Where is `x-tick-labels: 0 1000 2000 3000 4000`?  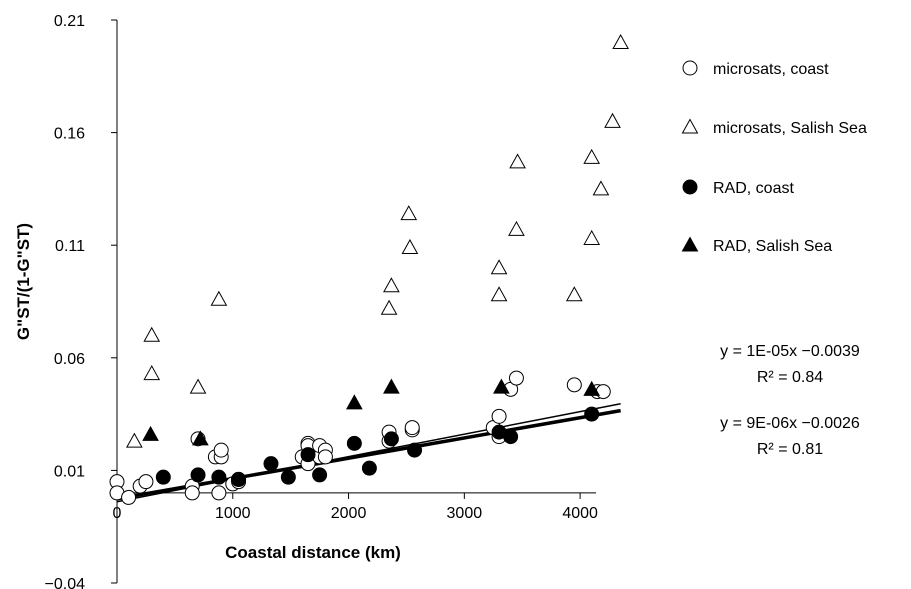 x-tick-labels: 0 1000 2000 3000 4000 is located at coordinates (355, 513).